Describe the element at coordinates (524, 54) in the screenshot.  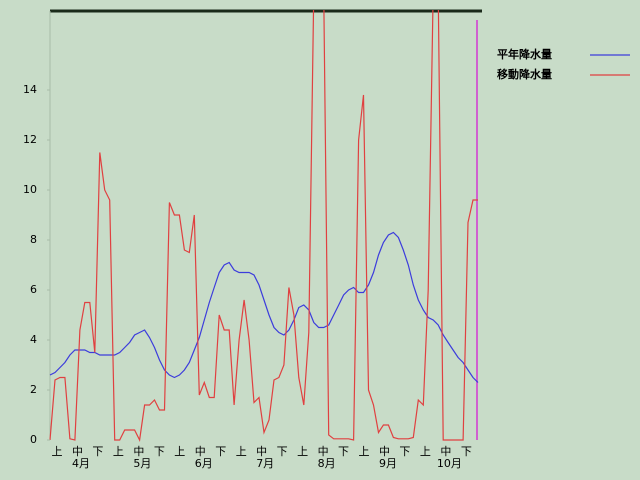
I see `legend-label: 平年降水量` at that location.